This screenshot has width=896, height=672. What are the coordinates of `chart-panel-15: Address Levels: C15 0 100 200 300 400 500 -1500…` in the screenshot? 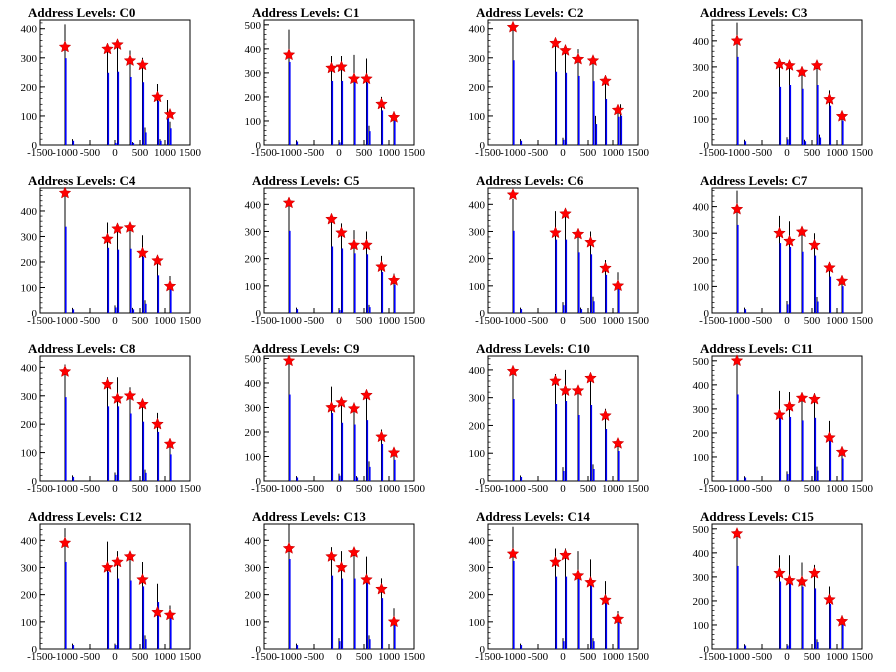 It's located at (784, 588).